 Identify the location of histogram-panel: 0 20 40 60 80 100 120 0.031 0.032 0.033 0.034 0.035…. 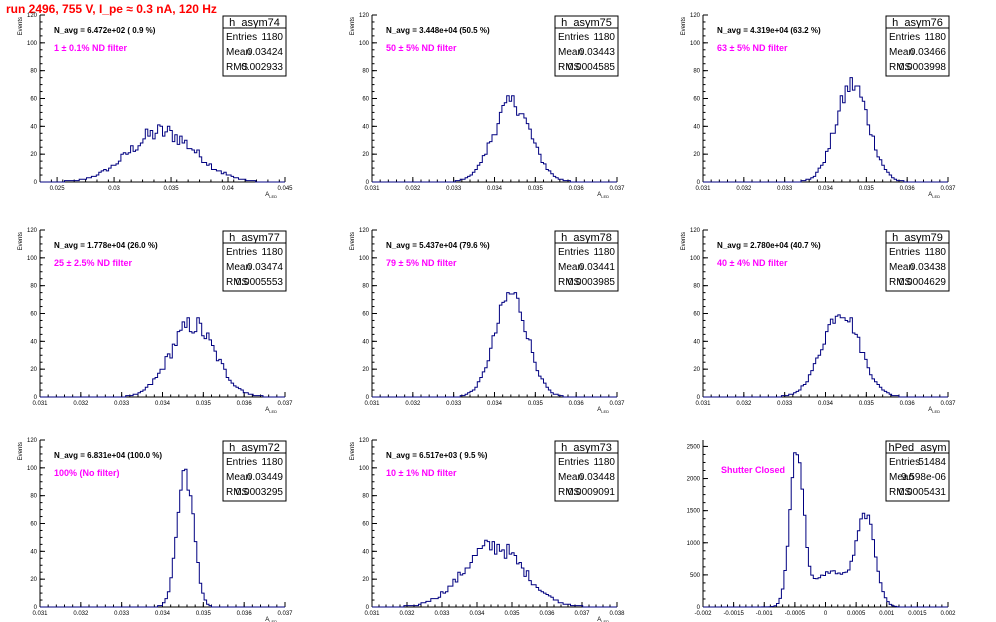
(818, 321).